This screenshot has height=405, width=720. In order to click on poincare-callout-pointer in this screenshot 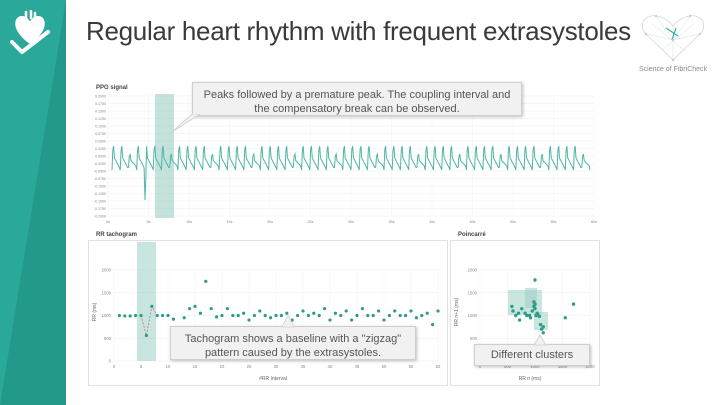, I will do `click(540, 340)`.